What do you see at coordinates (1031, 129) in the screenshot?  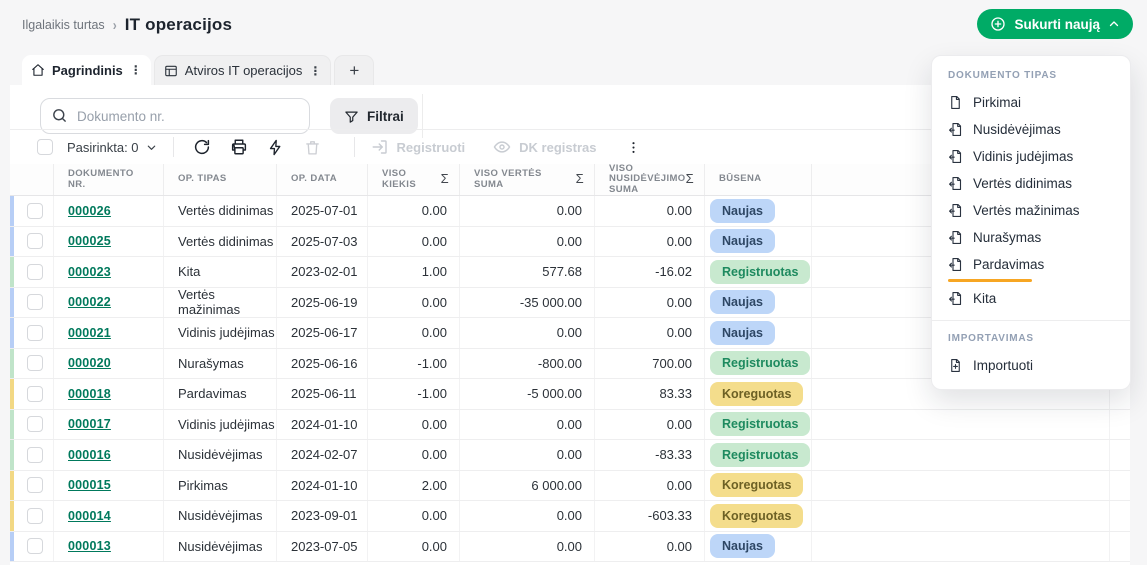 I see `menu-item-nusidėvėjimas: Nusidėvėjimas` at bounding box center [1031, 129].